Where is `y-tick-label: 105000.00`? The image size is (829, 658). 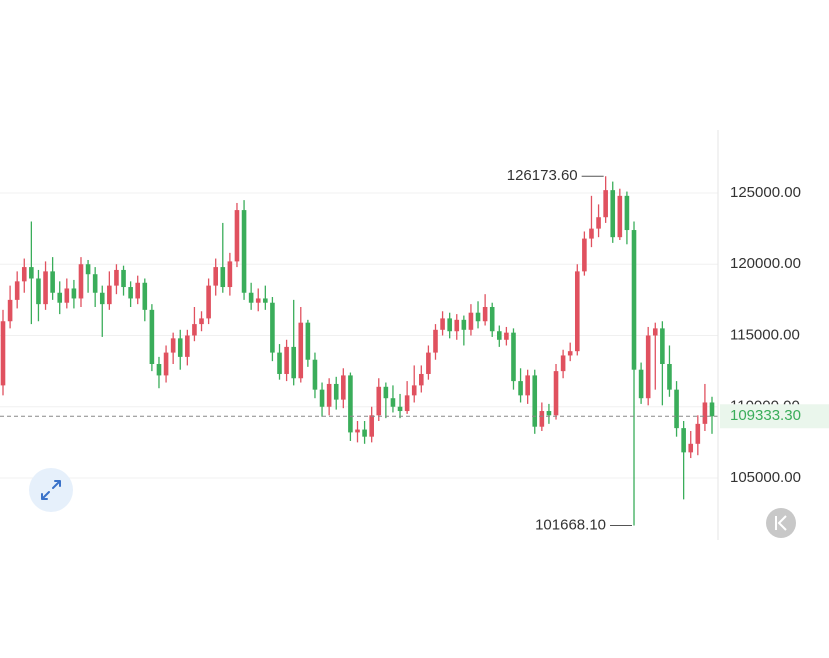
y-tick-label: 105000.00 is located at coordinates (765, 477).